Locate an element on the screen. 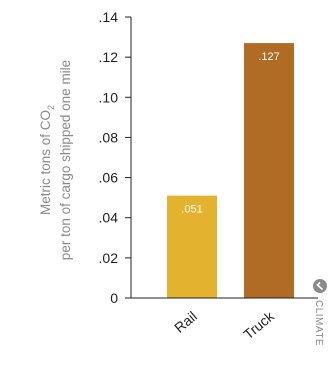 This screenshot has width=333, height=380. y-tick-label: .02 is located at coordinates (109, 258).